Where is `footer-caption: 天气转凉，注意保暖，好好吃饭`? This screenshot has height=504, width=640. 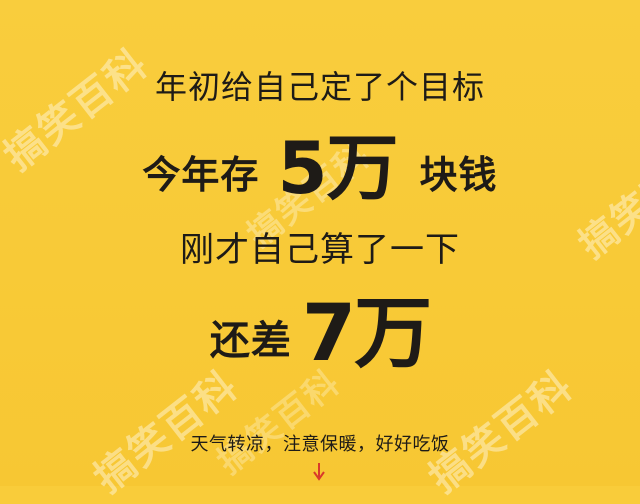 footer-caption: 天气转凉，注意保暖，好好吃饭 is located at coordinates (320, 444).